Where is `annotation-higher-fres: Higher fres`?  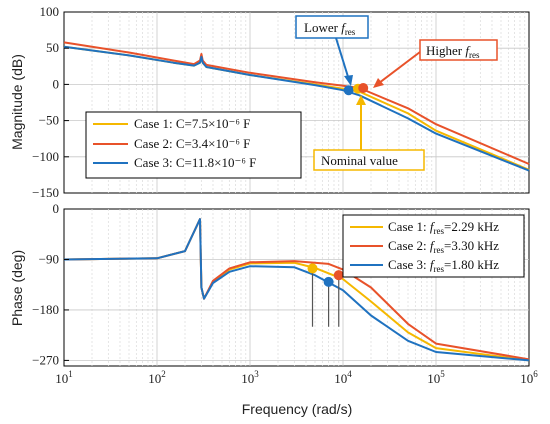 annotation-higher-fres: Higher fres is located at coordinates (435, 63).